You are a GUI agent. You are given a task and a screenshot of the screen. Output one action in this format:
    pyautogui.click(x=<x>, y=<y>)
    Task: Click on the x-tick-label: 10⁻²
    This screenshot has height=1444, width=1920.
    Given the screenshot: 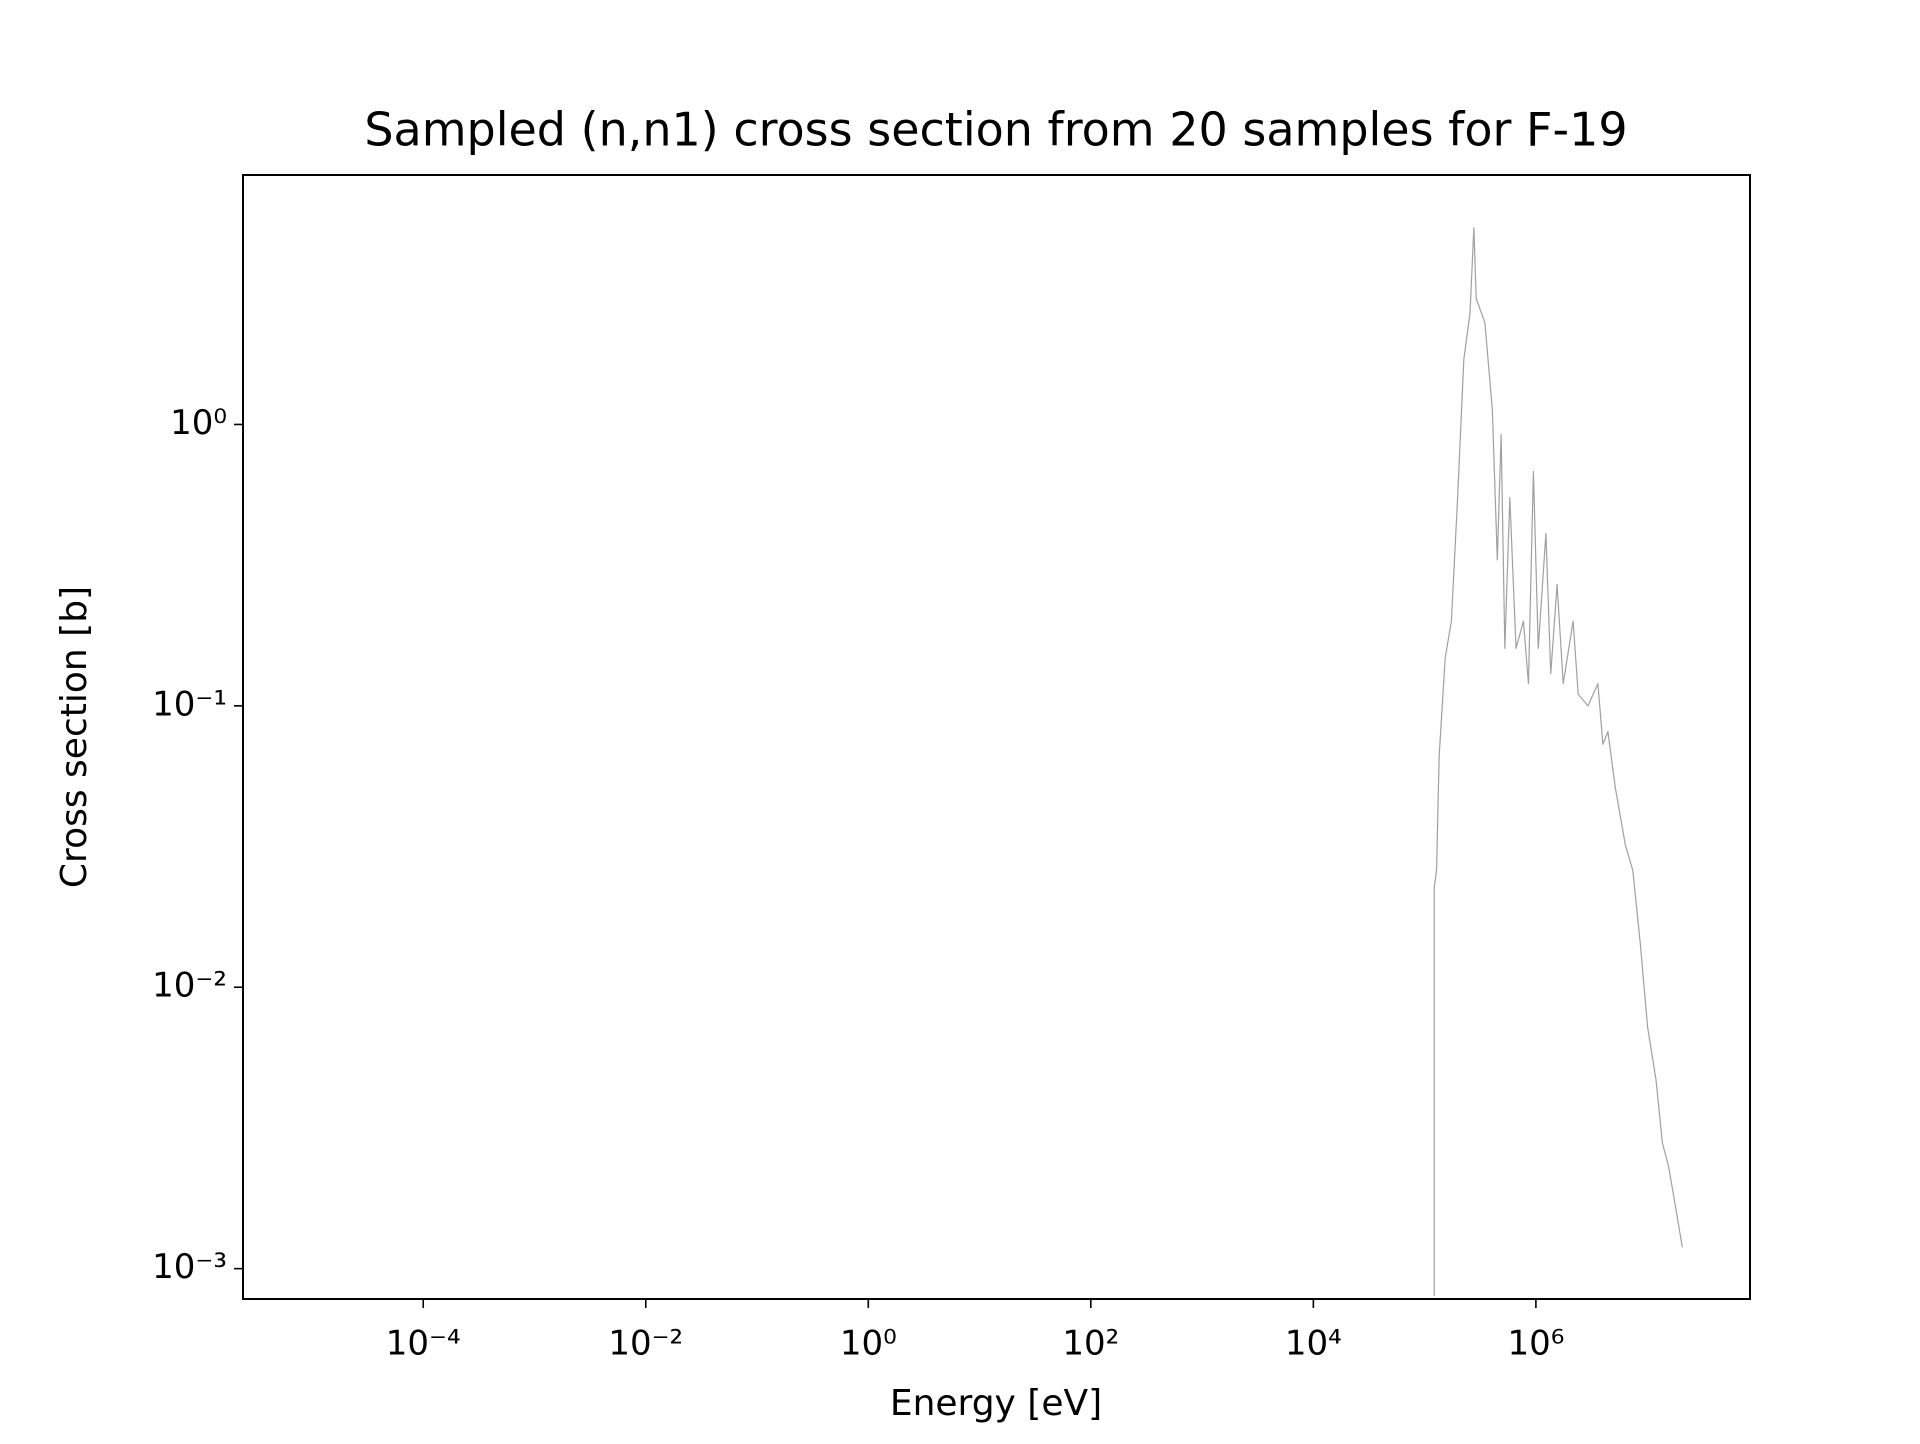 What is the action you would take?
    pyautogui.click(x=645, y=1344)
    